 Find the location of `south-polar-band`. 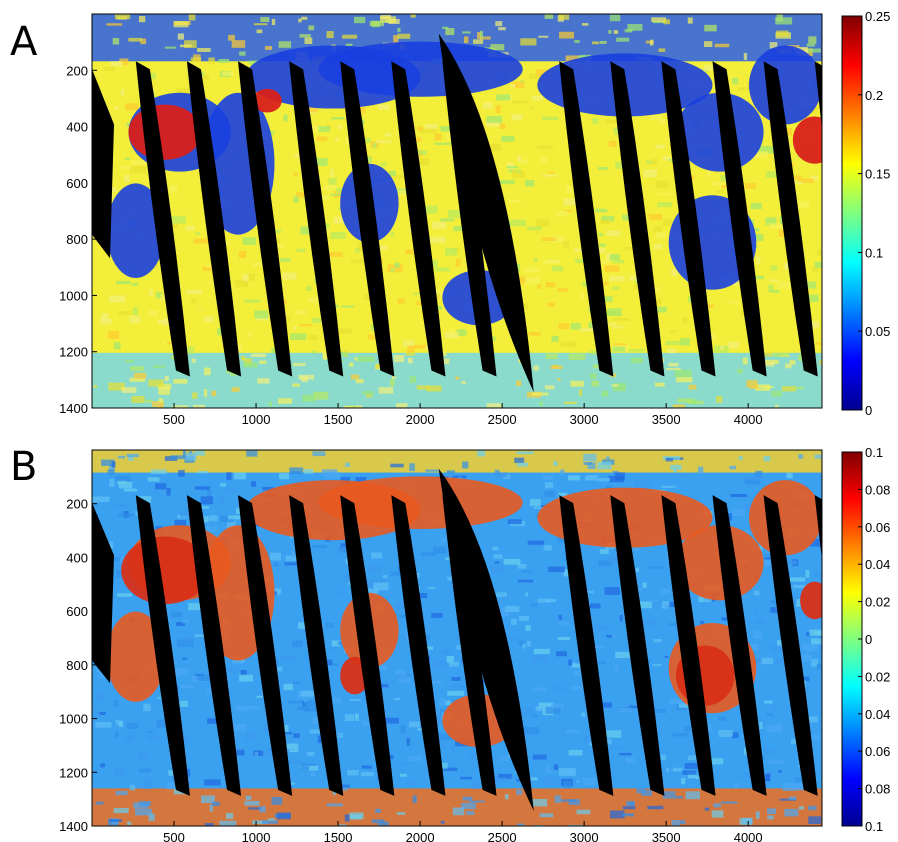

south-polar-band is located at coordinates (457, 807).